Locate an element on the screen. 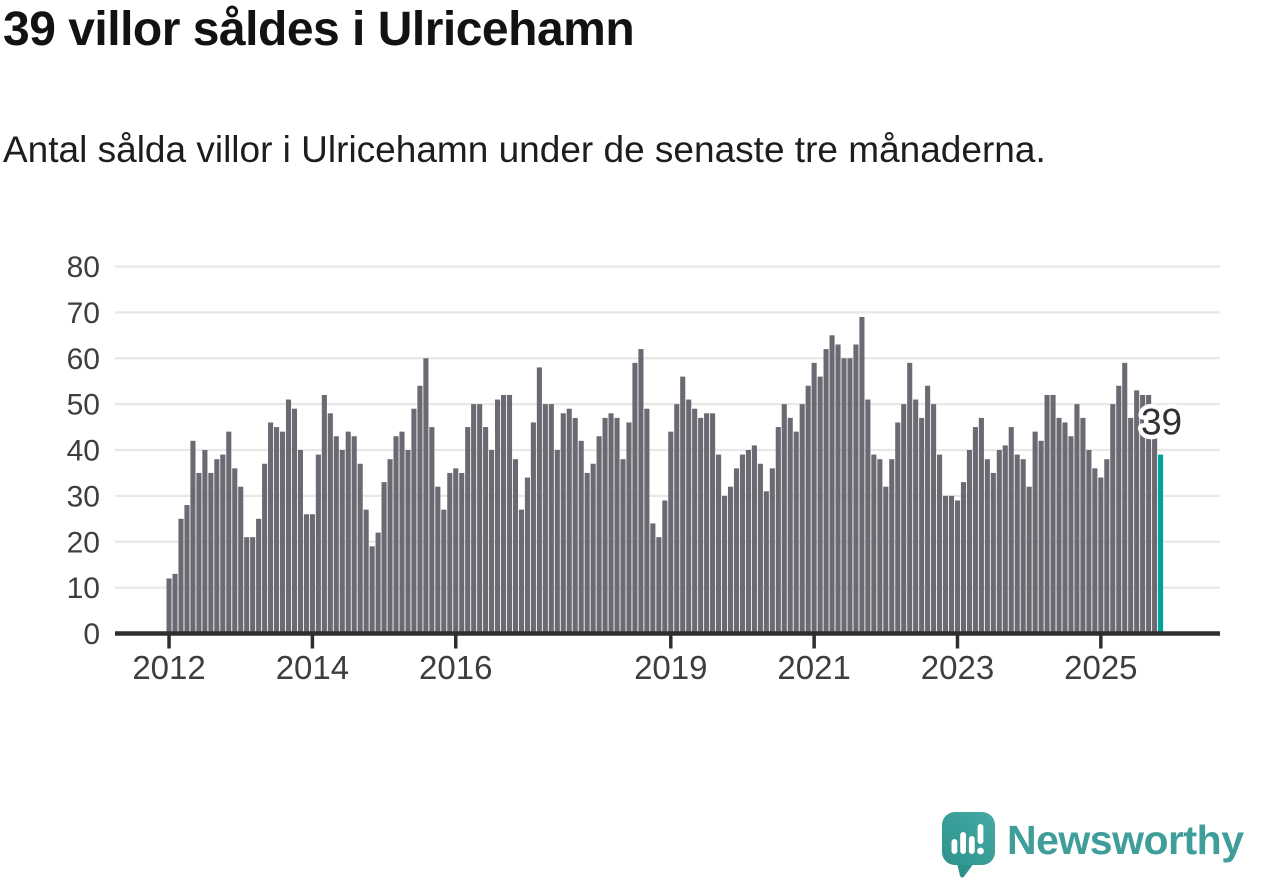 The image size is (1262, 879). logo-bubble-tail is located at coordinates (965, 870).